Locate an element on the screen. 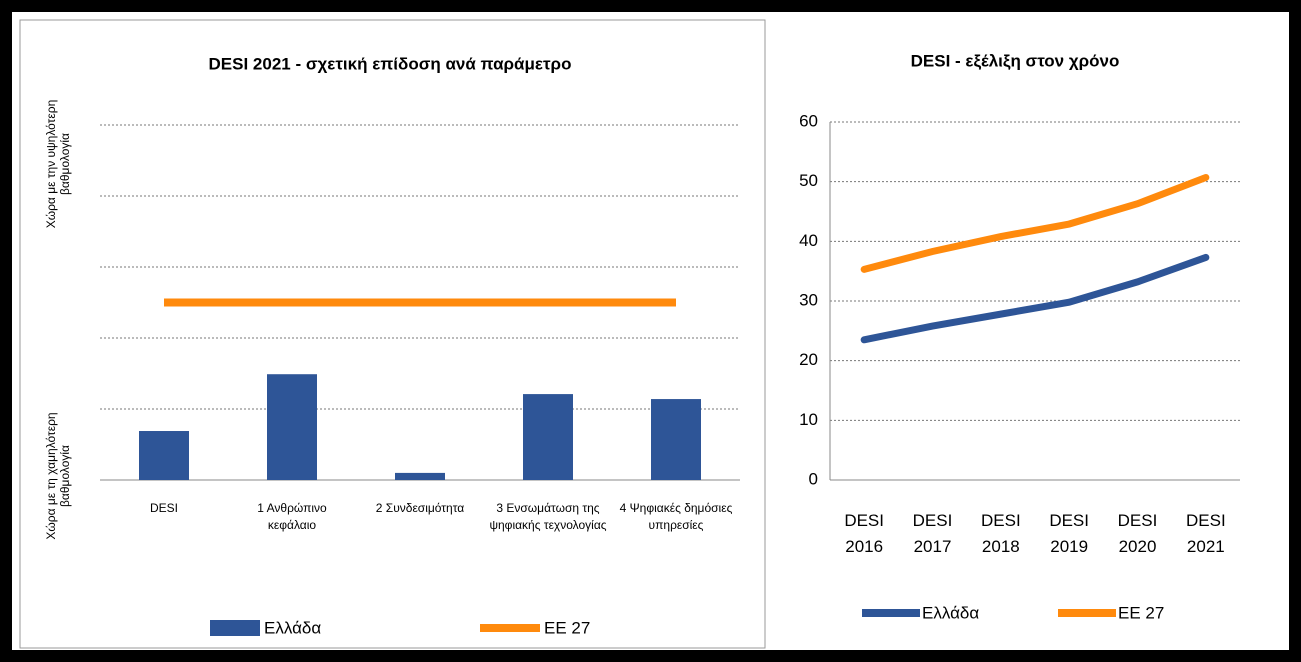 This screenshot has width=1301, height=662. y-label-bottom: Χώρα με τη χαμηλότερη βαθμολογία is located at coordinates (58, 476).